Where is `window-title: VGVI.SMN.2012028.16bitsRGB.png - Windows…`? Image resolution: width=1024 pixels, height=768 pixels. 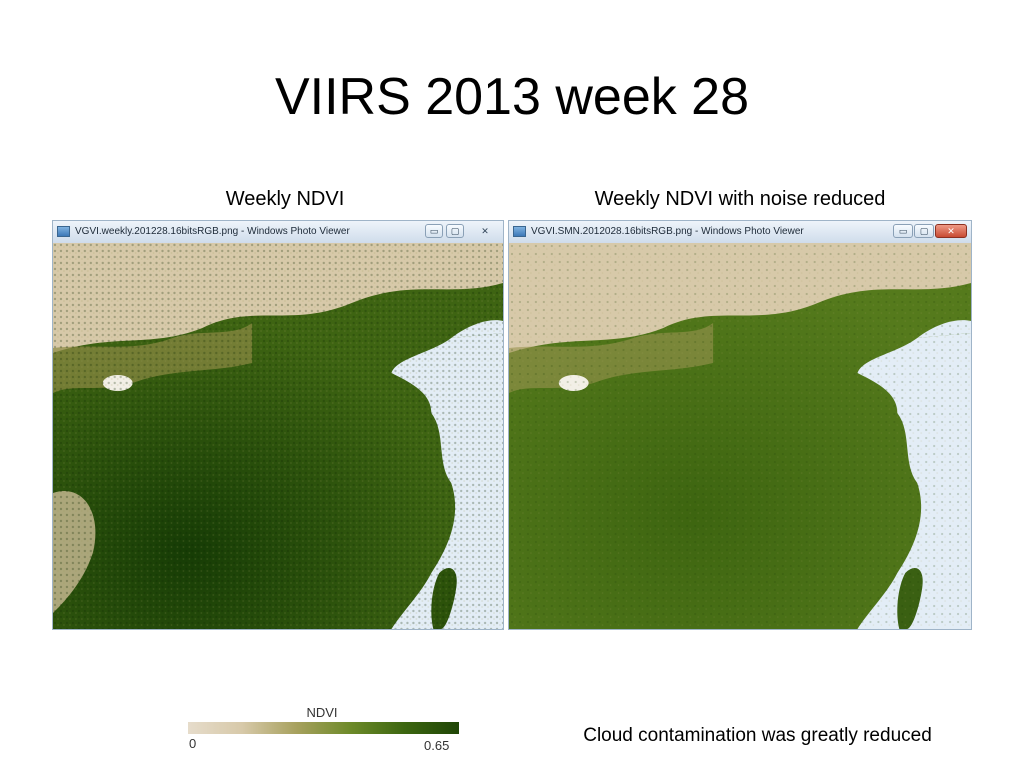 window-title: VGVI.SMN.2012028.16bitsRGB.png - Windows… is located at coordinates (667, 231).